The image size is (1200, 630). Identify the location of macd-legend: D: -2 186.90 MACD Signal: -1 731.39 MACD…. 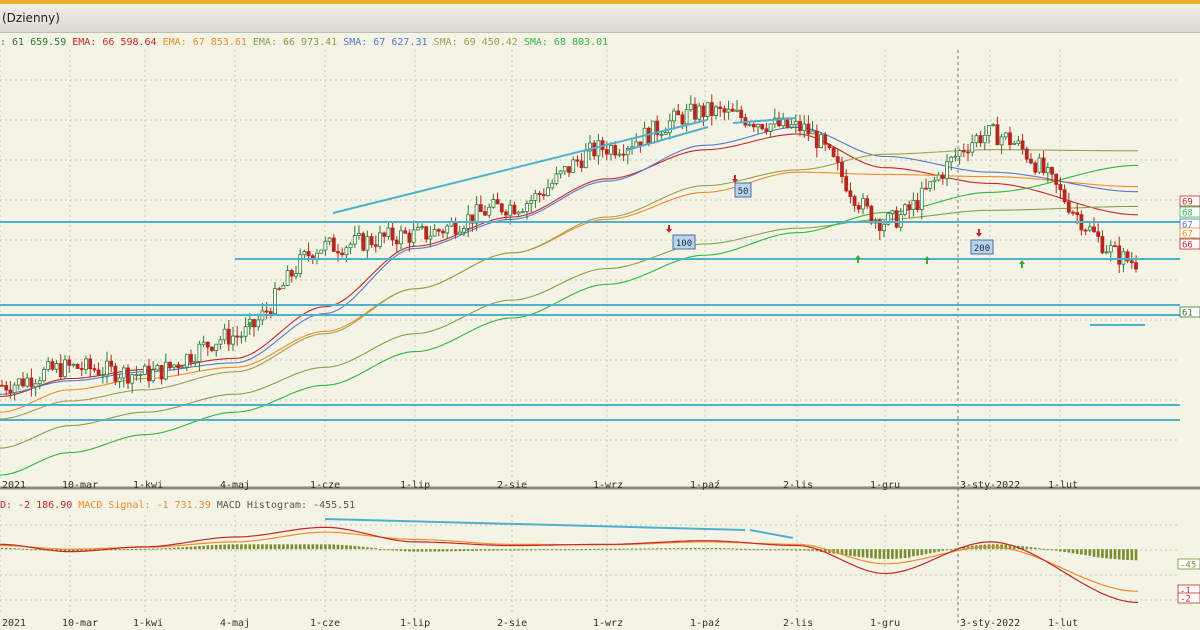
(177, 505).